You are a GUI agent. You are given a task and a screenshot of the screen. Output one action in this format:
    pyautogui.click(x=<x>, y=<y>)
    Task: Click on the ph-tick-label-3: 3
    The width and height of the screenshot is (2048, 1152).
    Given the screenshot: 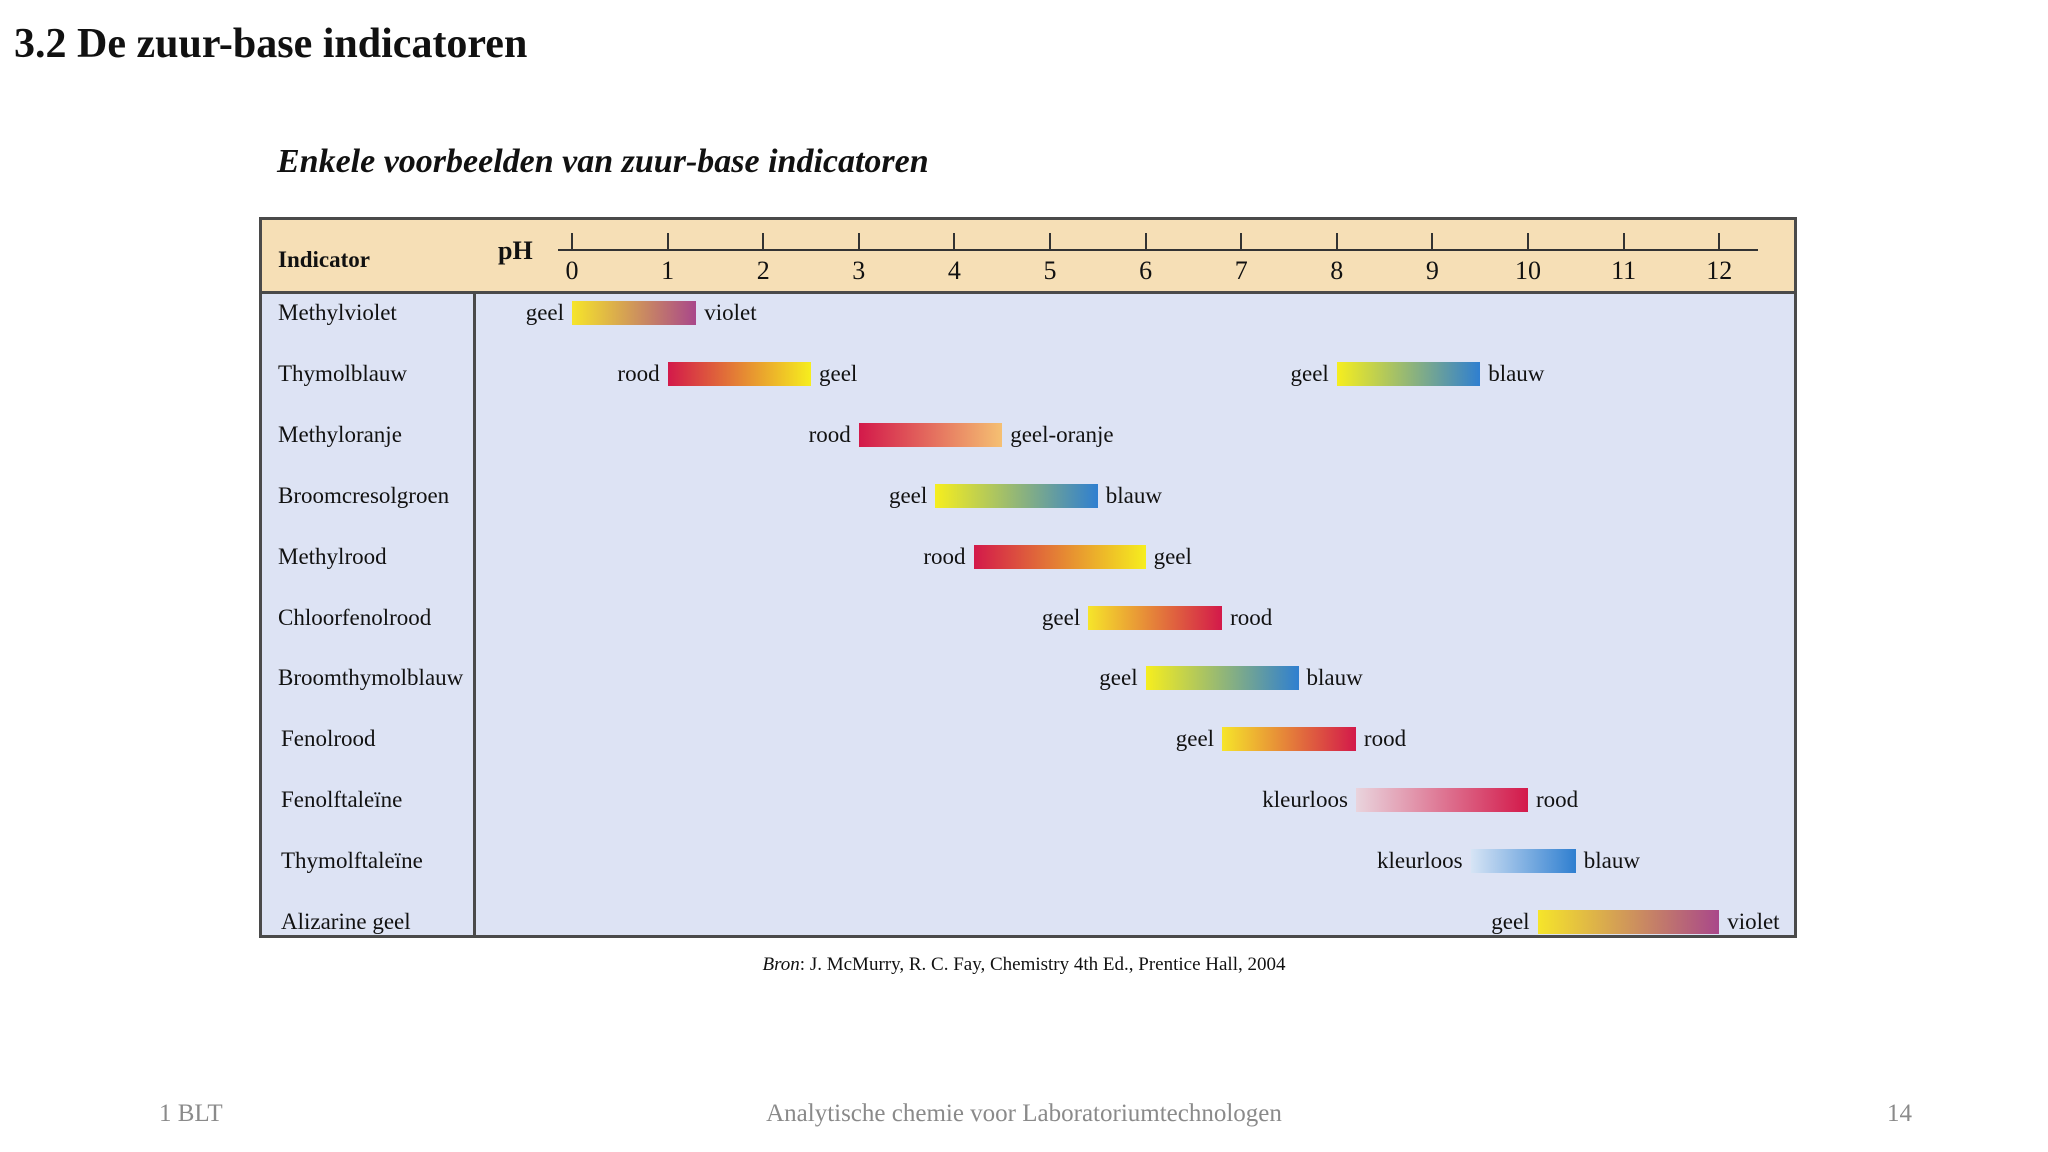 What is the action you would take?
    pyautogui.click(x=859, y=270)
    